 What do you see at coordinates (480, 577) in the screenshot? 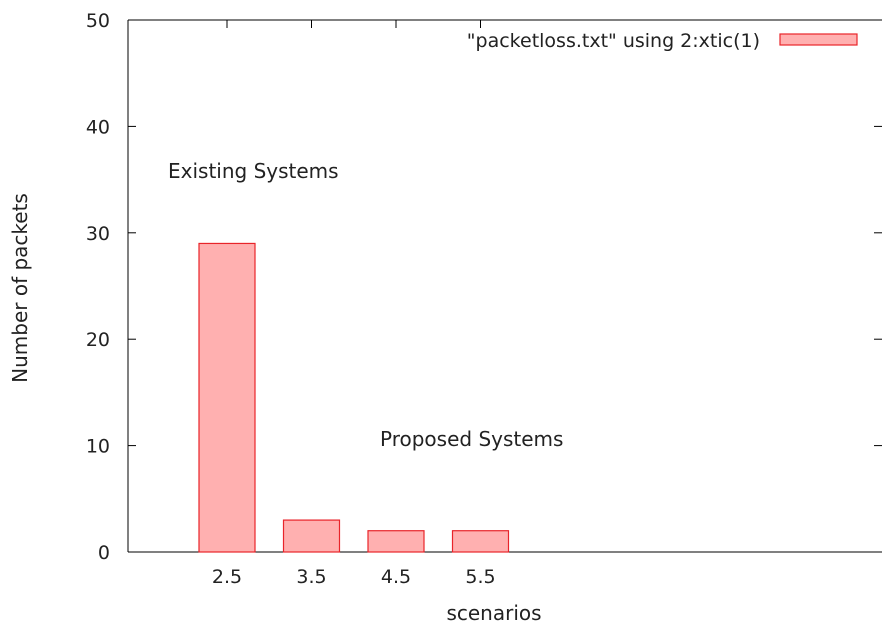
I see `x-tick-label: 5.5` at bounding box center [480, 577].